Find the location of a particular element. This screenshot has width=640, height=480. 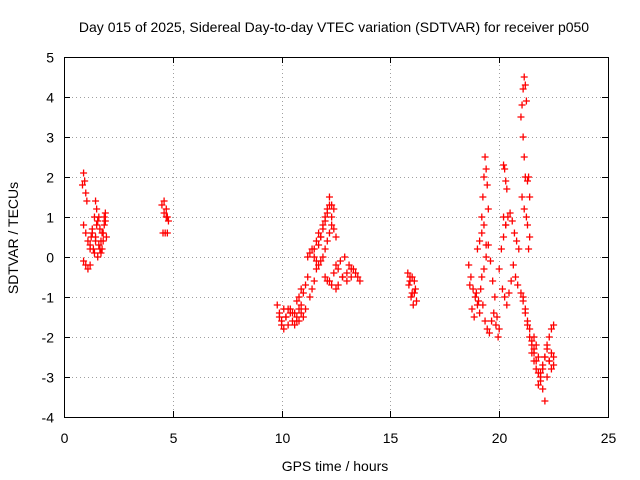

x-tick-label: 20 is located at coordinates (500, 438).